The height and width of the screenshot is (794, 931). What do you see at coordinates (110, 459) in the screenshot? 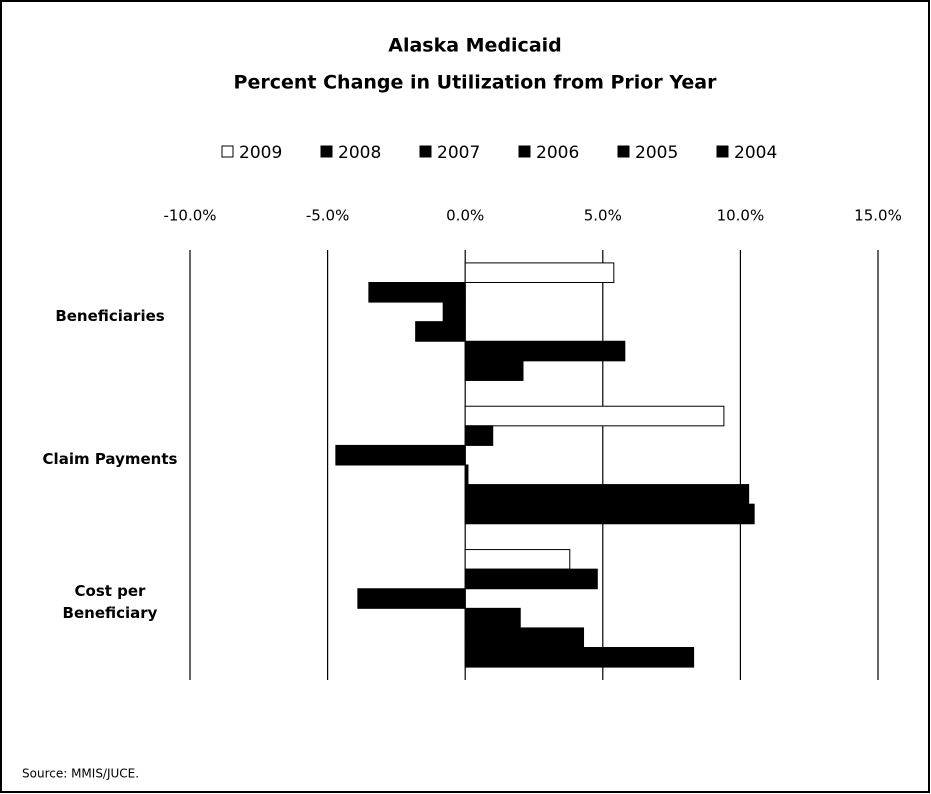
I see `category-label: Claim Payments` at bounding box center [110, 459].